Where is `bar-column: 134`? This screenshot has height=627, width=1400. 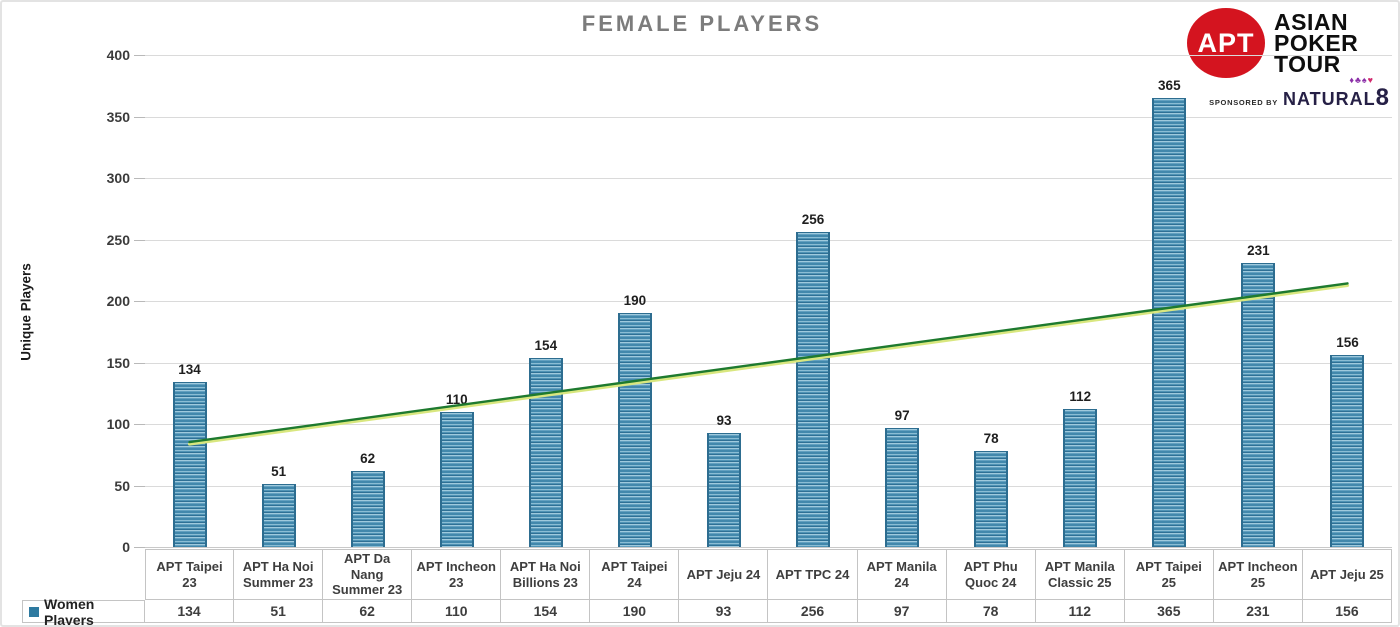
bar-column: 134 is located at coordinates (189, 301).